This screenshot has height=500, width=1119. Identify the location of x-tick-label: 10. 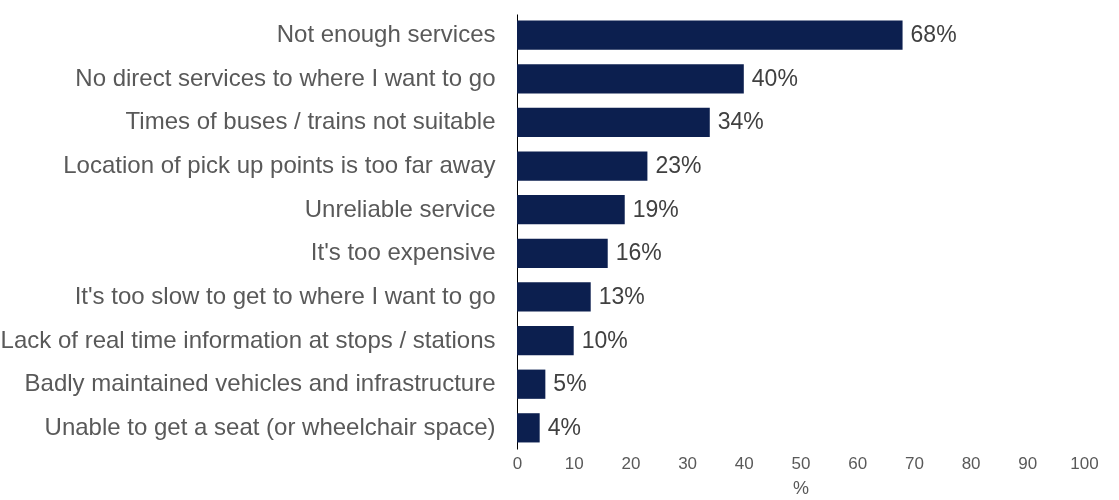
(574, 463).